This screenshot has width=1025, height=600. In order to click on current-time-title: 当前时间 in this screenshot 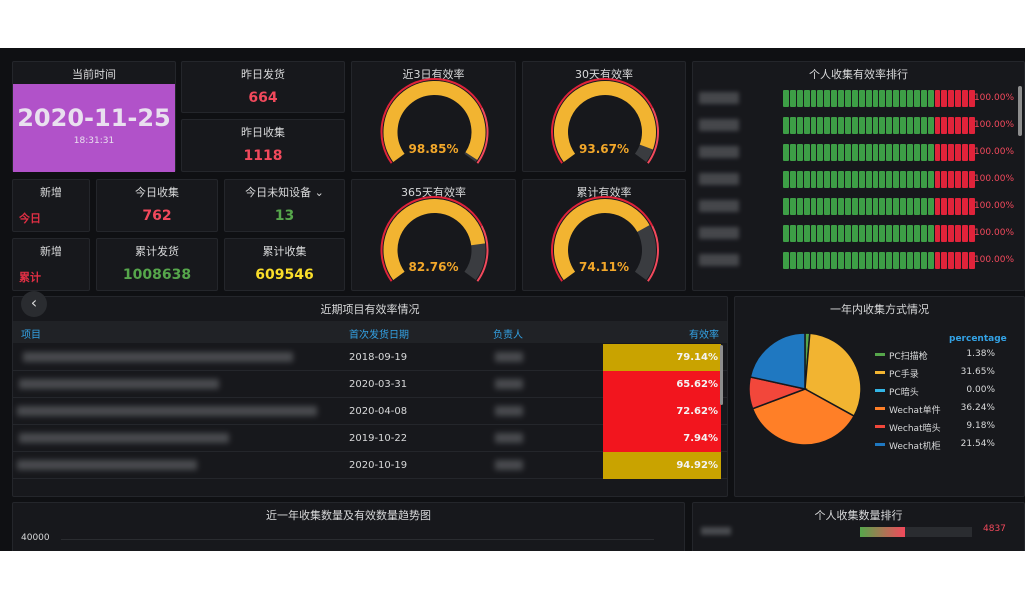, I will do `click(94, 74)`.